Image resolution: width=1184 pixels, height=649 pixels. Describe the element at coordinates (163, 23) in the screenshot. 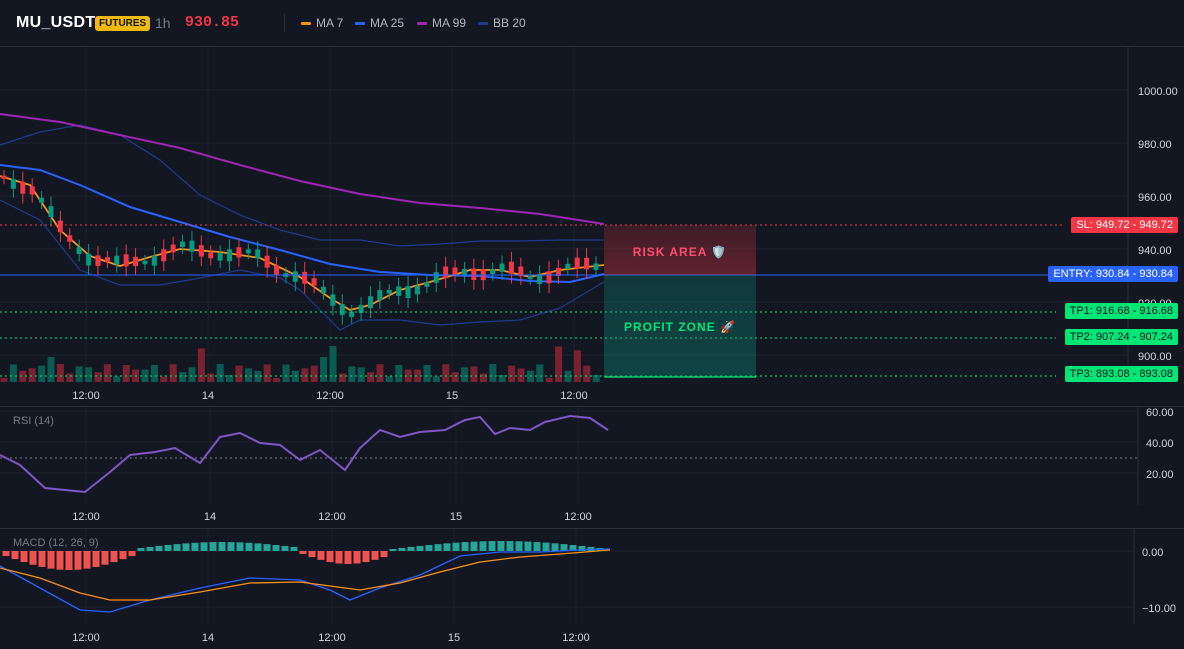

I see `timeframe-label: 1h` at that location.